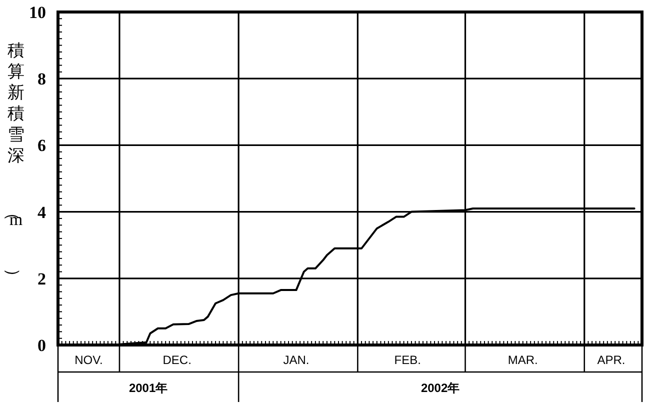 Image resolution: width=646 pixels, height=405 pixels. What do you see at coordinates (37, 12) in the screenshot?
I see `y-tick-label: 10` at bounding box center [37, 12].